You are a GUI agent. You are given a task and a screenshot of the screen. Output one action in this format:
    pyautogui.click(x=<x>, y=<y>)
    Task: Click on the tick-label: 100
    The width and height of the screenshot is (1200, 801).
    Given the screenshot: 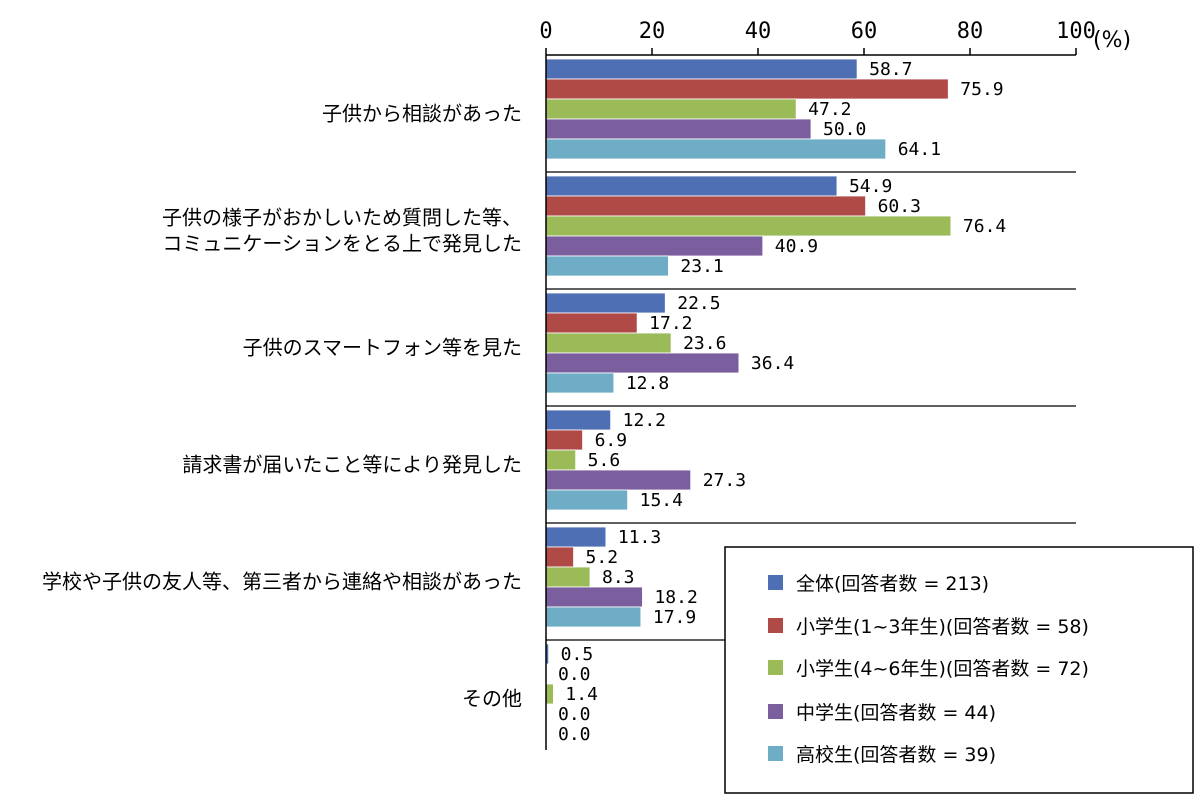 What is the action you would take?
    pyautogui.click(x=1076, y=31)
    